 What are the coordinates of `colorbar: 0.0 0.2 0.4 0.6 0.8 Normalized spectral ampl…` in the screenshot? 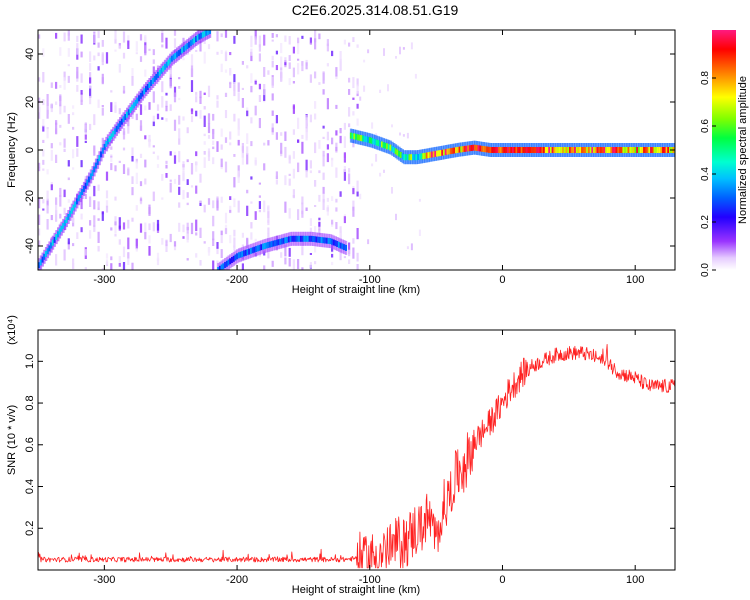 It's located at (724, 153).